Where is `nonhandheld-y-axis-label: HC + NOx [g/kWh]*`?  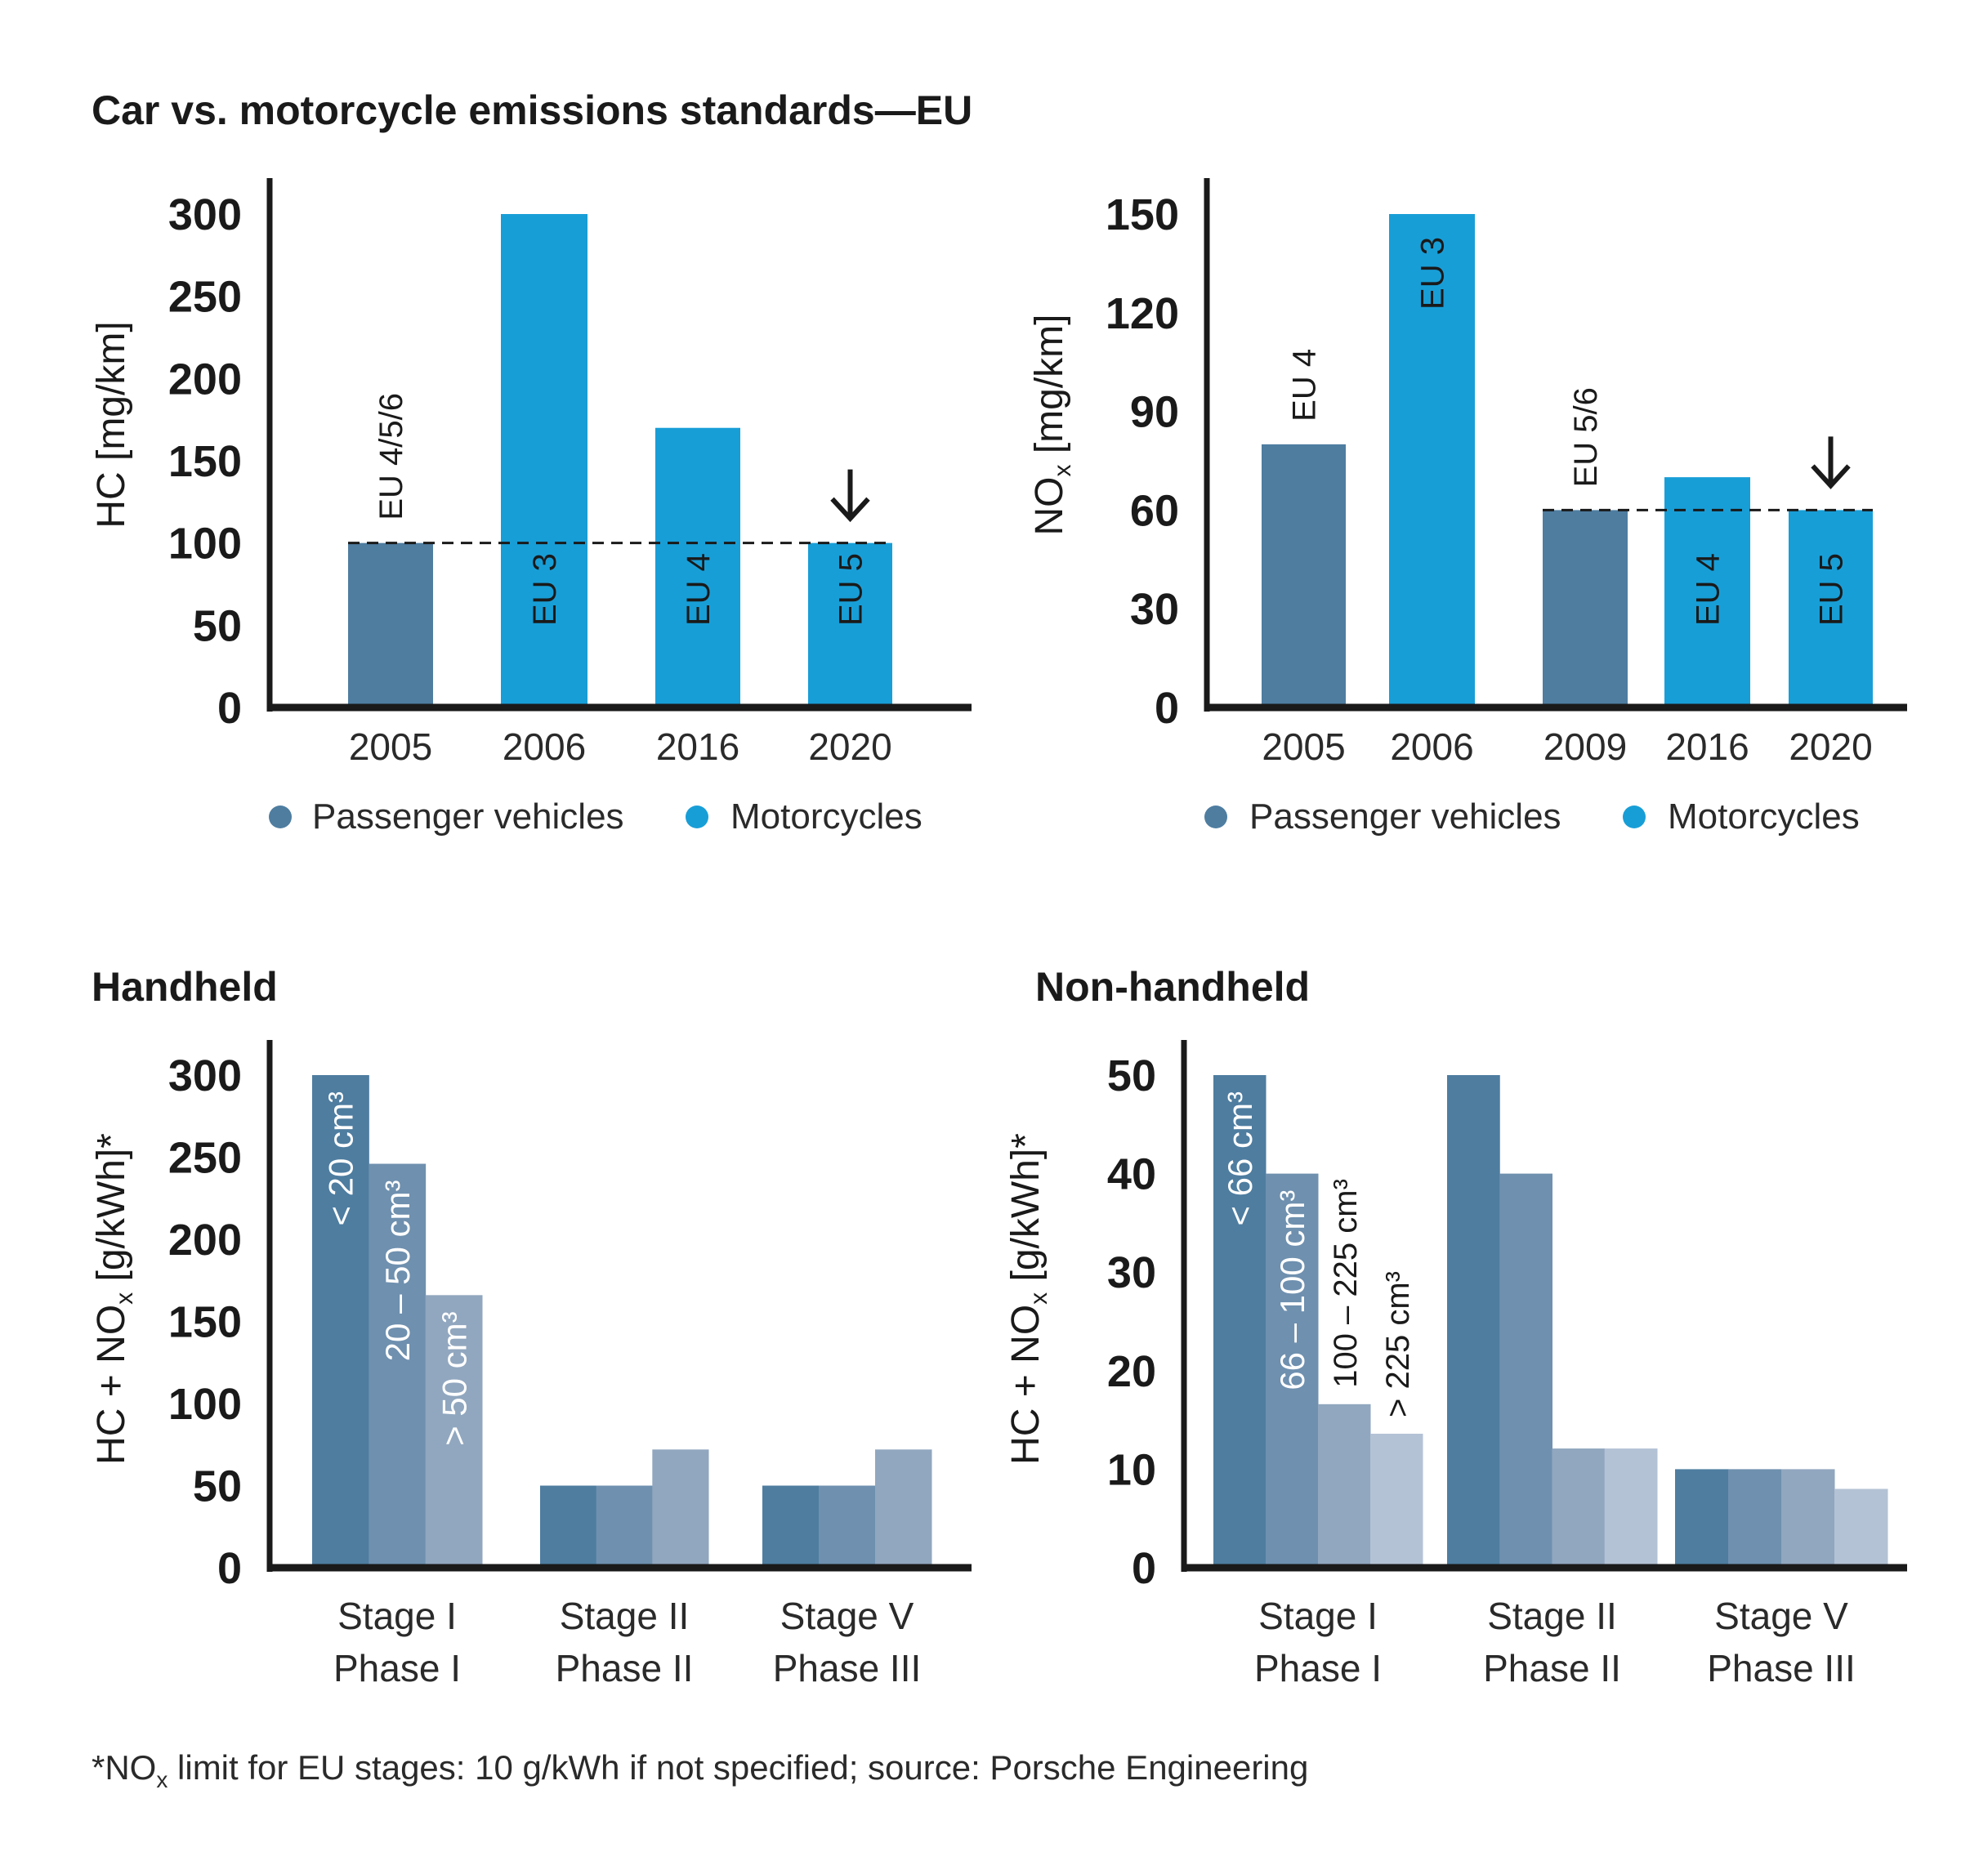 nonhandheld-y-axis-label: HC + NOx [g/kWh]* is located at coordinates (1028, 1299).